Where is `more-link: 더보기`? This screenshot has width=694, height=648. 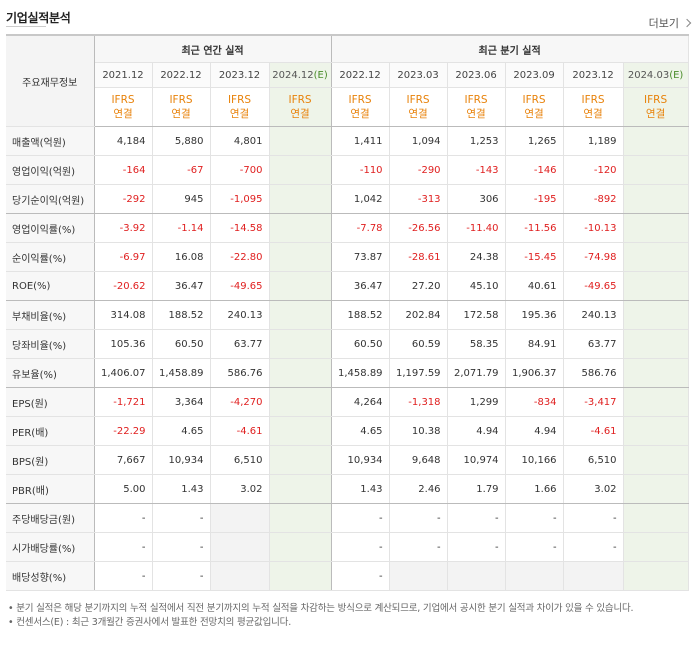 more-link: 더보기 is located at coordinates (670, 23).